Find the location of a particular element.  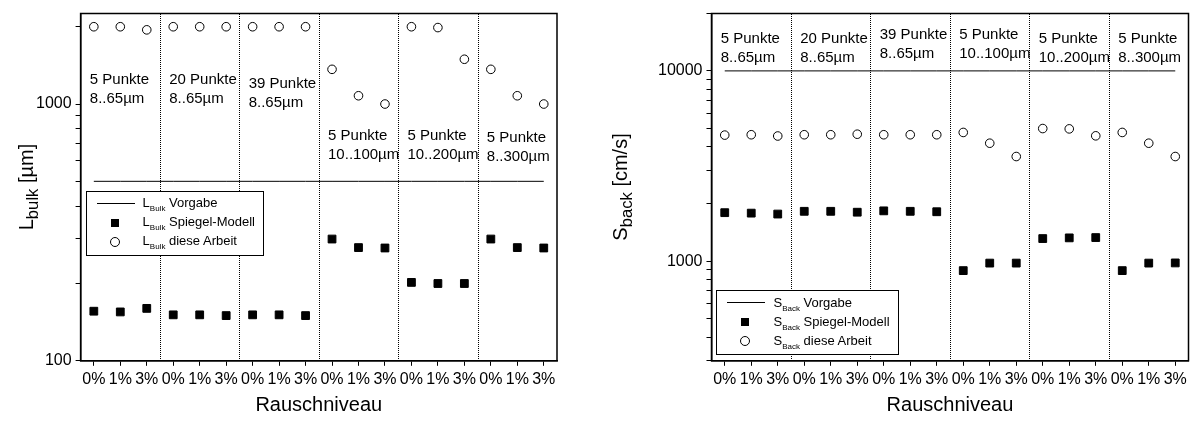

legend-label: S$_{Back}$ Vorgabe is located at coordinates (812, 303).